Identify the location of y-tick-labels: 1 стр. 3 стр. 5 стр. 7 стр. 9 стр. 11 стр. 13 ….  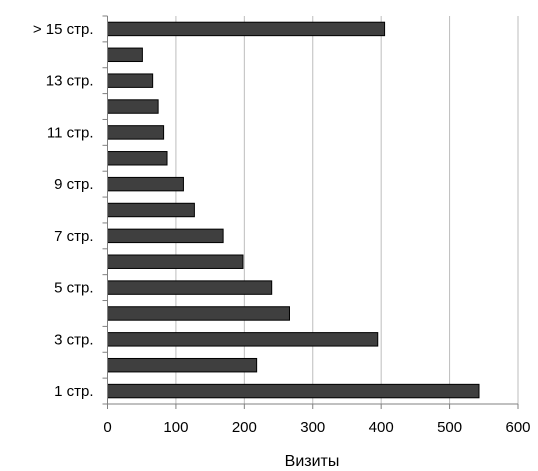
(63, 210).